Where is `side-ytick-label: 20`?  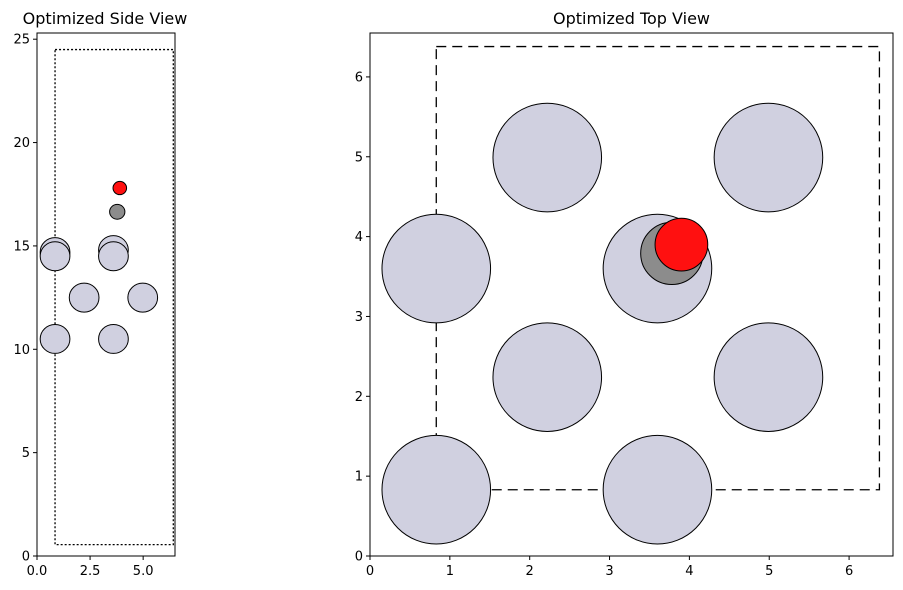 side-ytick-label: 20 is located at coordinates (21, 143).